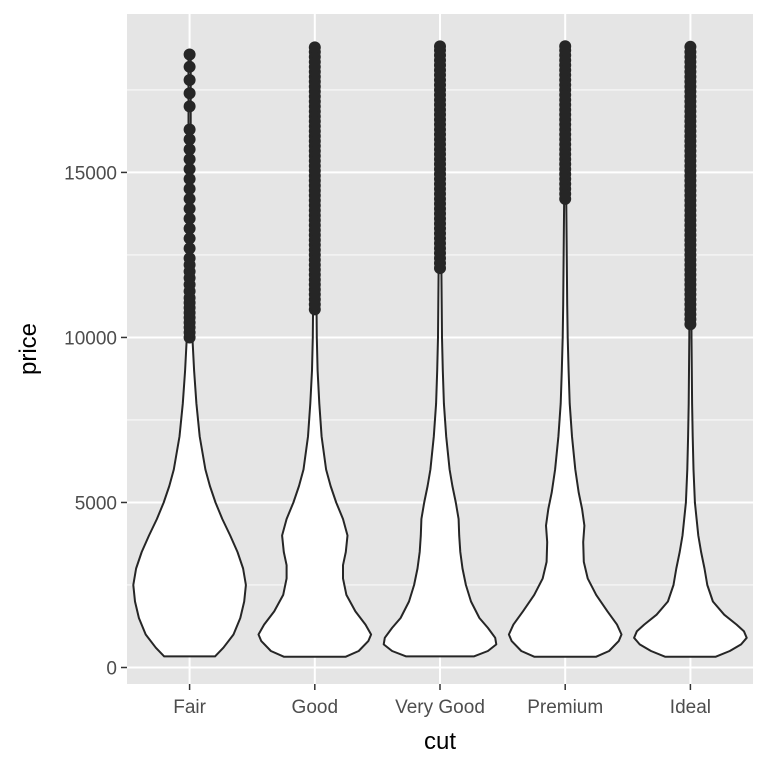 The width and height of the screenshot is (768, 768). Describe the element at coordinates (96, 503) in the screenshot. I see `y-tick-label: 5000` at that location.